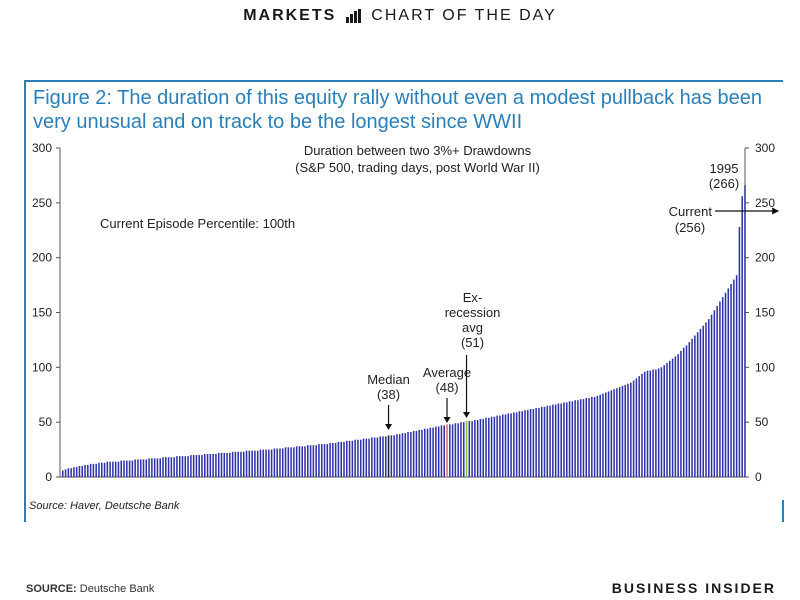  I want to click on y-tick-label-left: 0, so click(48, 477).